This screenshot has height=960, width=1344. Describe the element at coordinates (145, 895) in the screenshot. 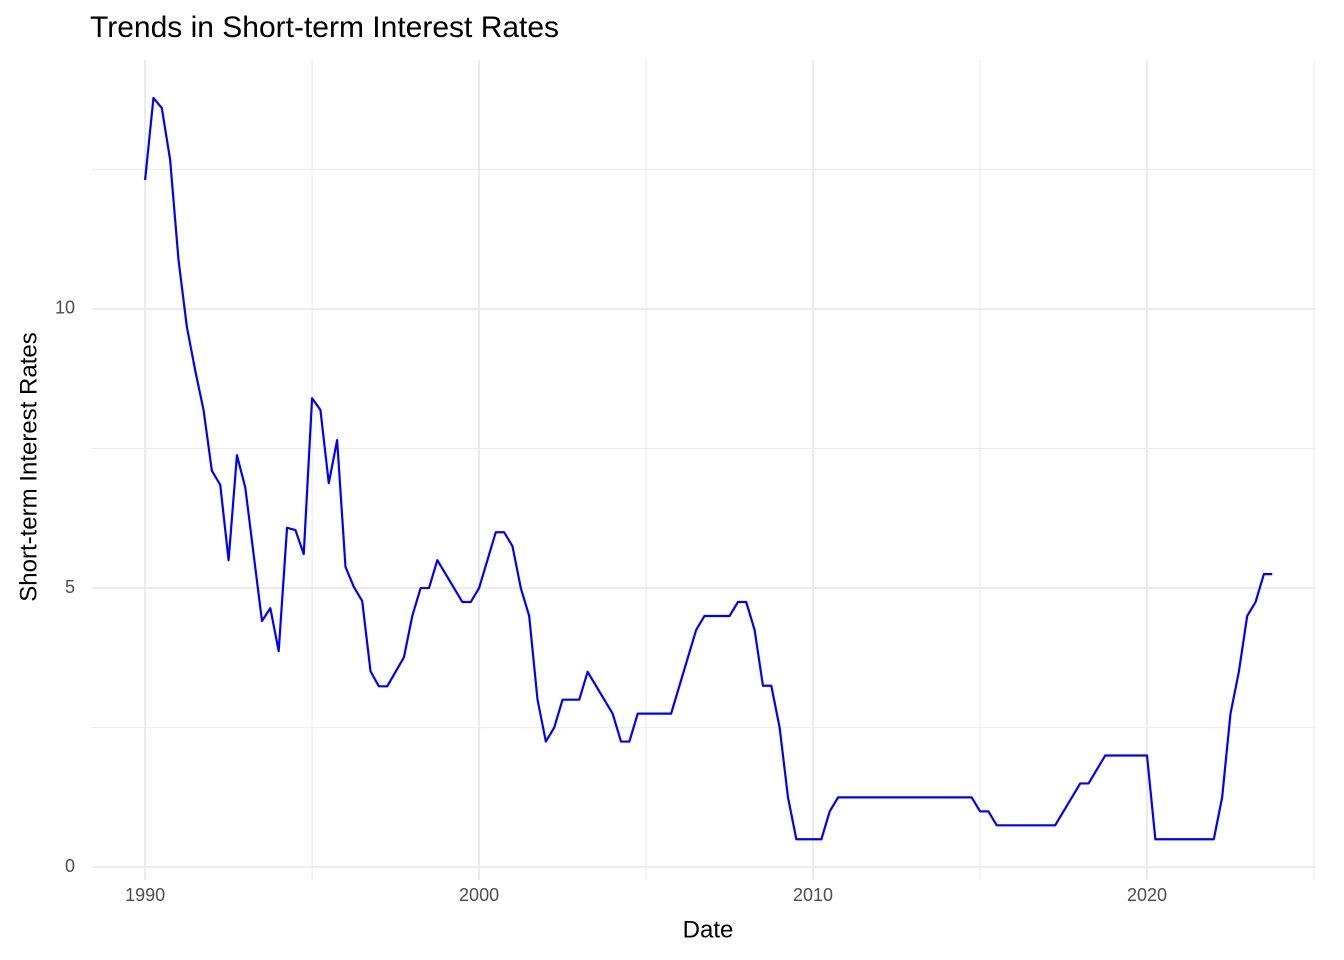

I see `x-tick-label: 1990` at that location.